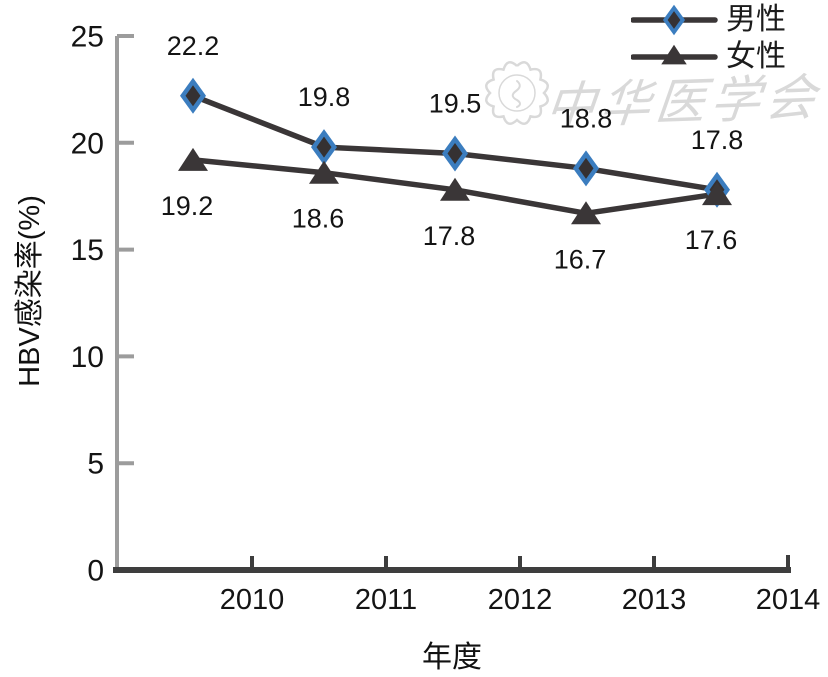  Describe the element at coordinates (756, 19) in the screenshot. I see `legend-label-male: 男性` at that location.